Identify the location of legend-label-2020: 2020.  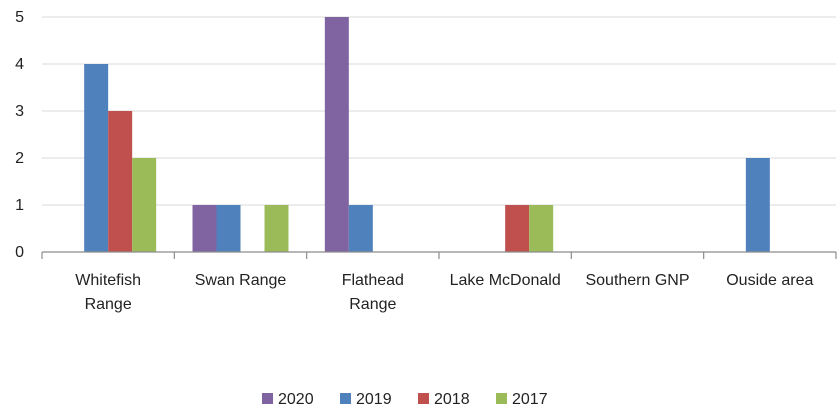
(296, 399).